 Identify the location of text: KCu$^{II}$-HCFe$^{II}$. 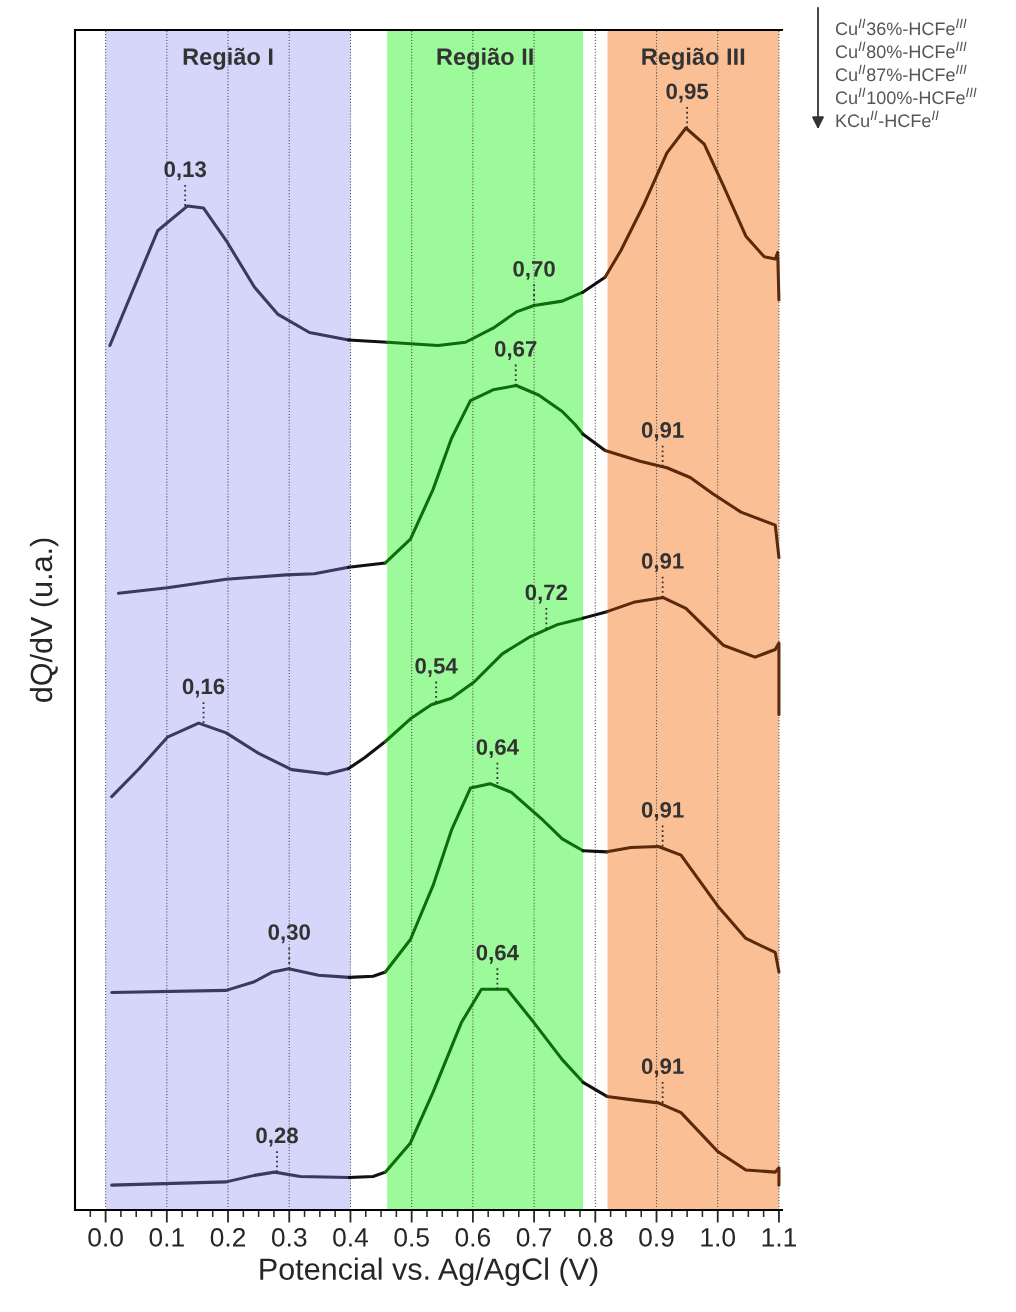
(887, 119).